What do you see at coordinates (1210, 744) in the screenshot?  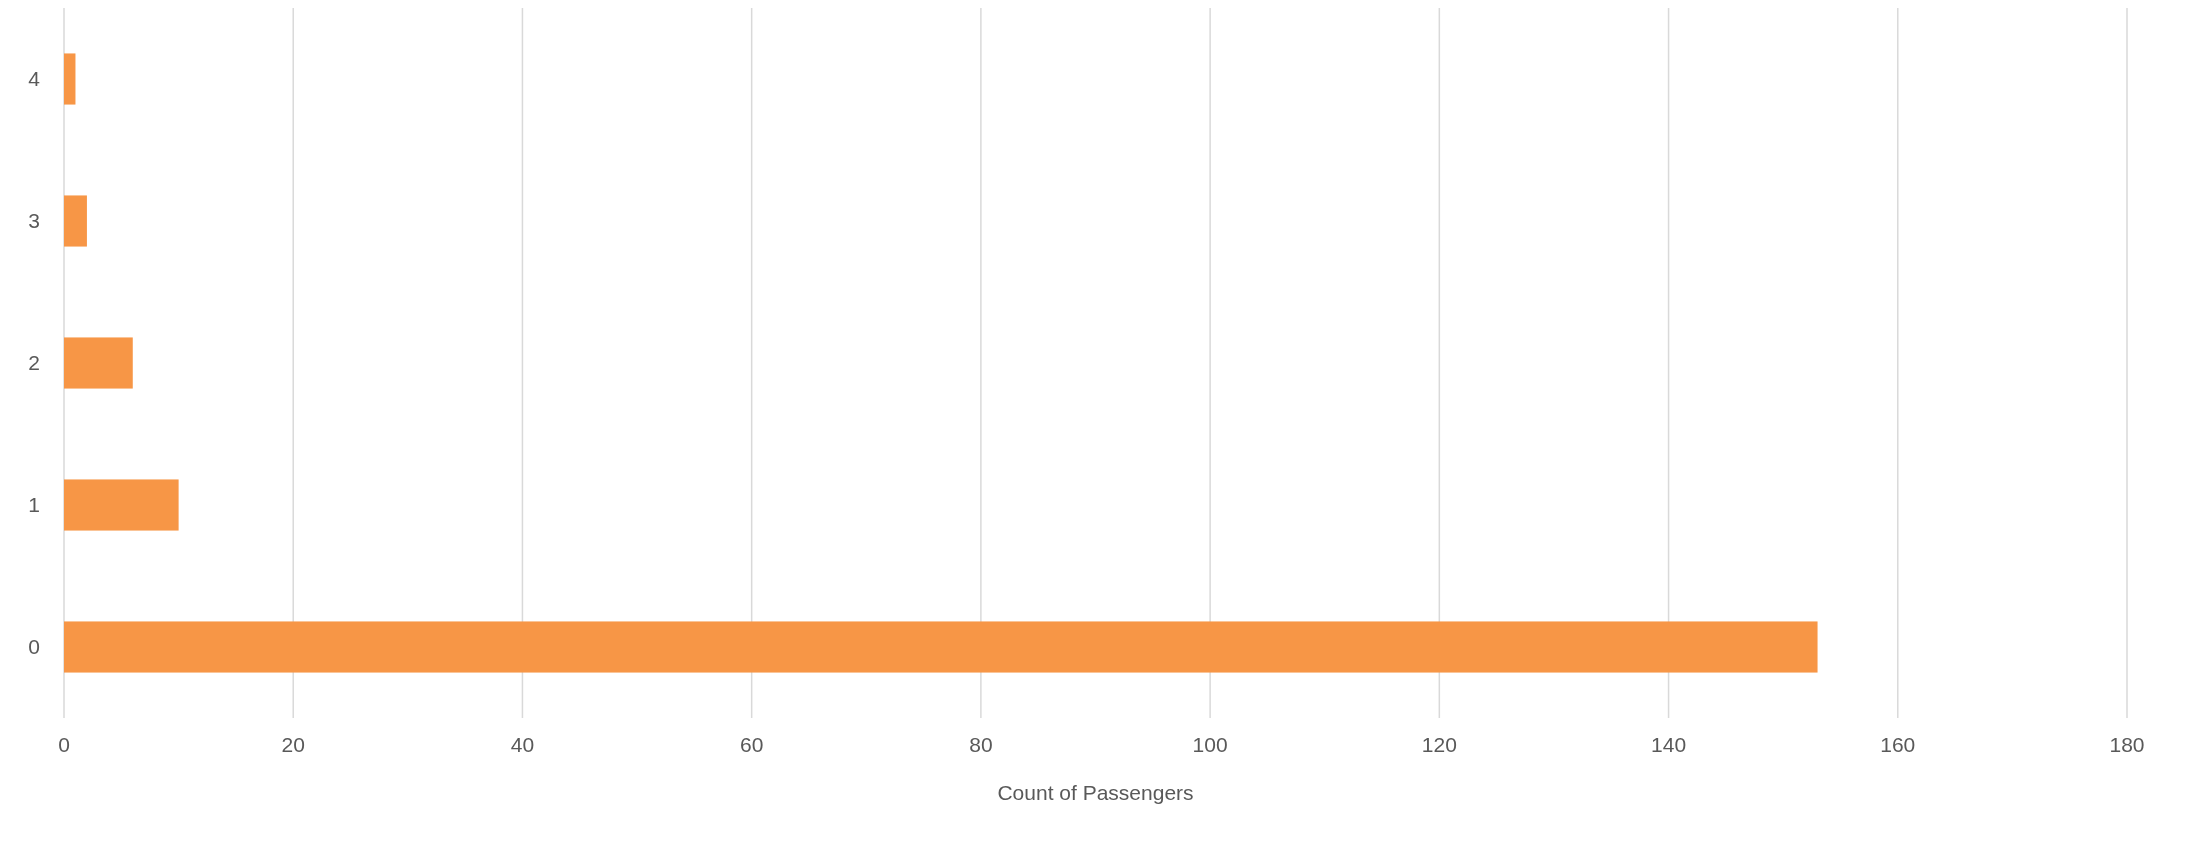 I see `x-tick-label: 100` at bounding box center [1210, 744].